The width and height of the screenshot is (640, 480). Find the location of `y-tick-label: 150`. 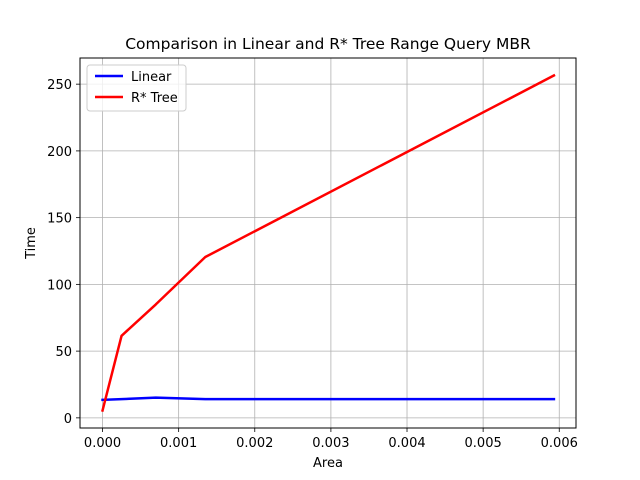

y-tick-label: 150 is located at coordinates (59, 219).